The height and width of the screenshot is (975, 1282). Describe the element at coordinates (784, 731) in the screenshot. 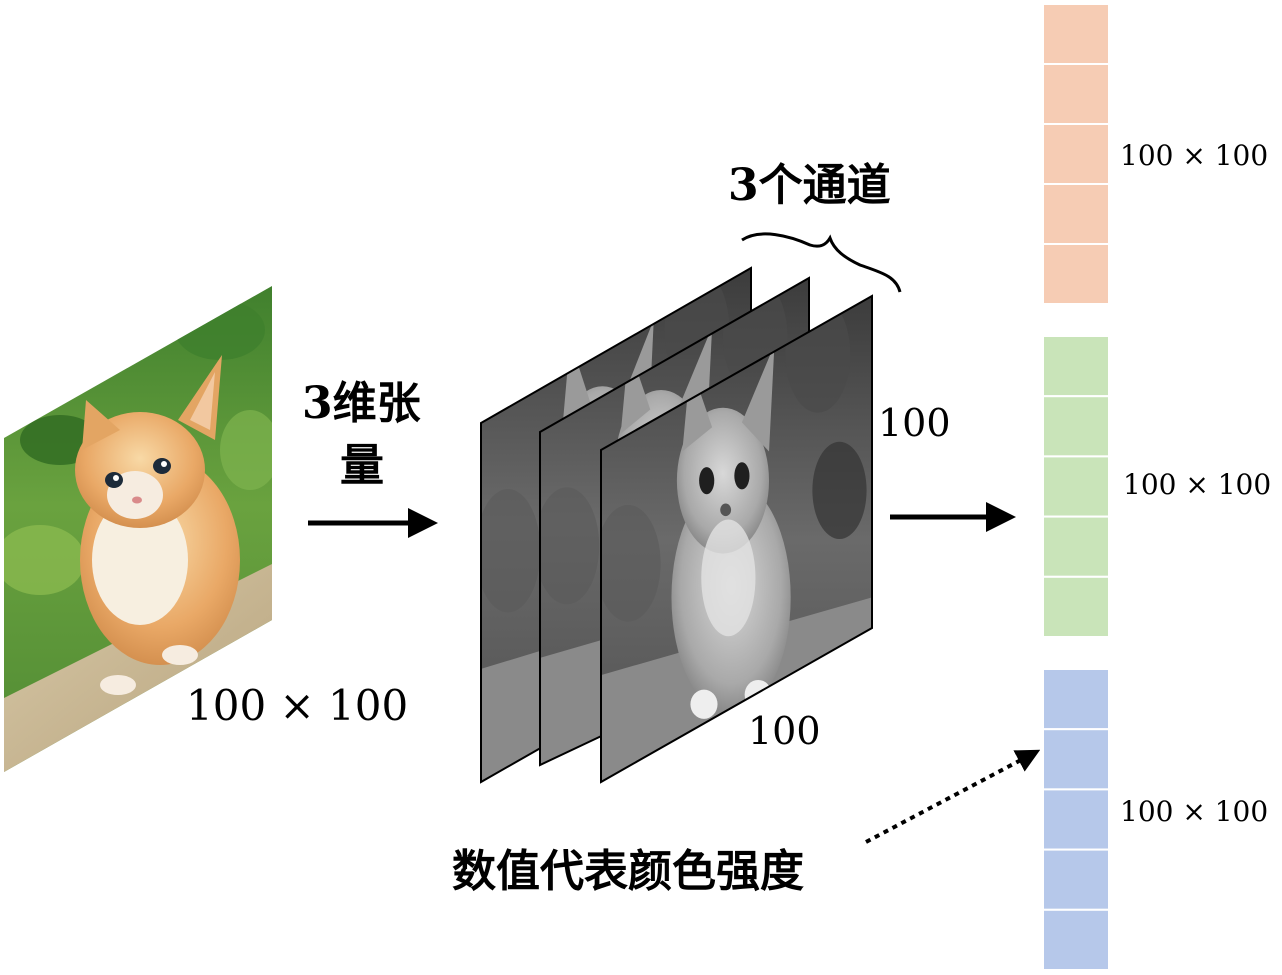

I see `width-label: 100` at that location.